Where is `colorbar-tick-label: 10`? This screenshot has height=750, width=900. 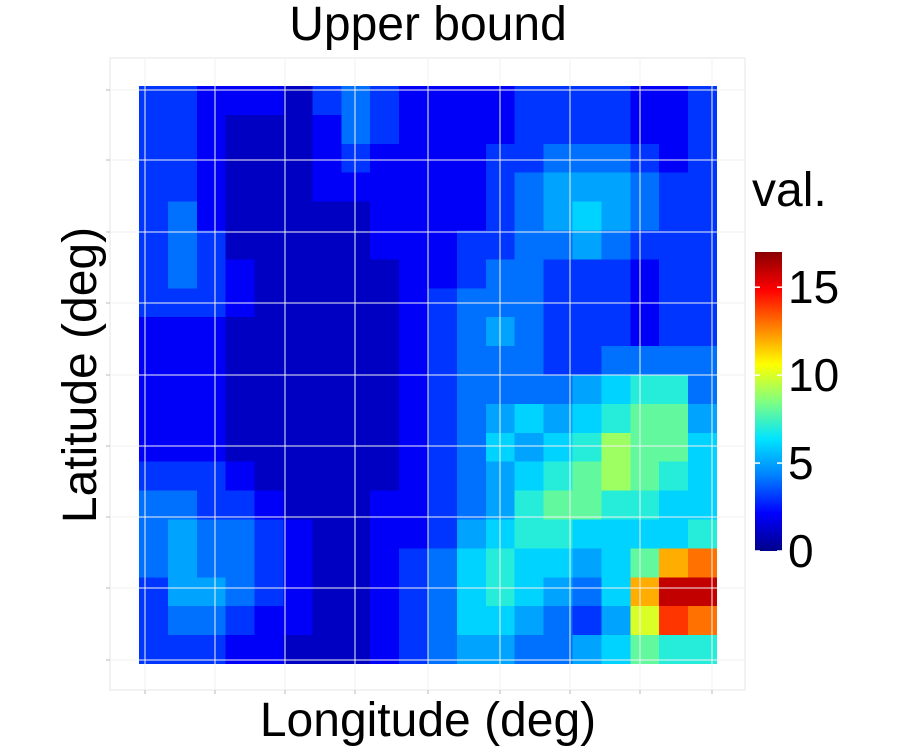 colorbar-tick-label: 10 is located at coordinates (813, 375).